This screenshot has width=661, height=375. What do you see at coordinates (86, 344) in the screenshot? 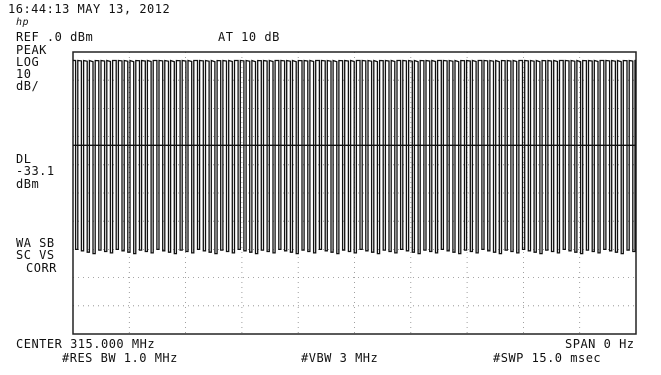
I see `center-frequency: CENTER 315.000 MHz` at bounding box center [86, 344].